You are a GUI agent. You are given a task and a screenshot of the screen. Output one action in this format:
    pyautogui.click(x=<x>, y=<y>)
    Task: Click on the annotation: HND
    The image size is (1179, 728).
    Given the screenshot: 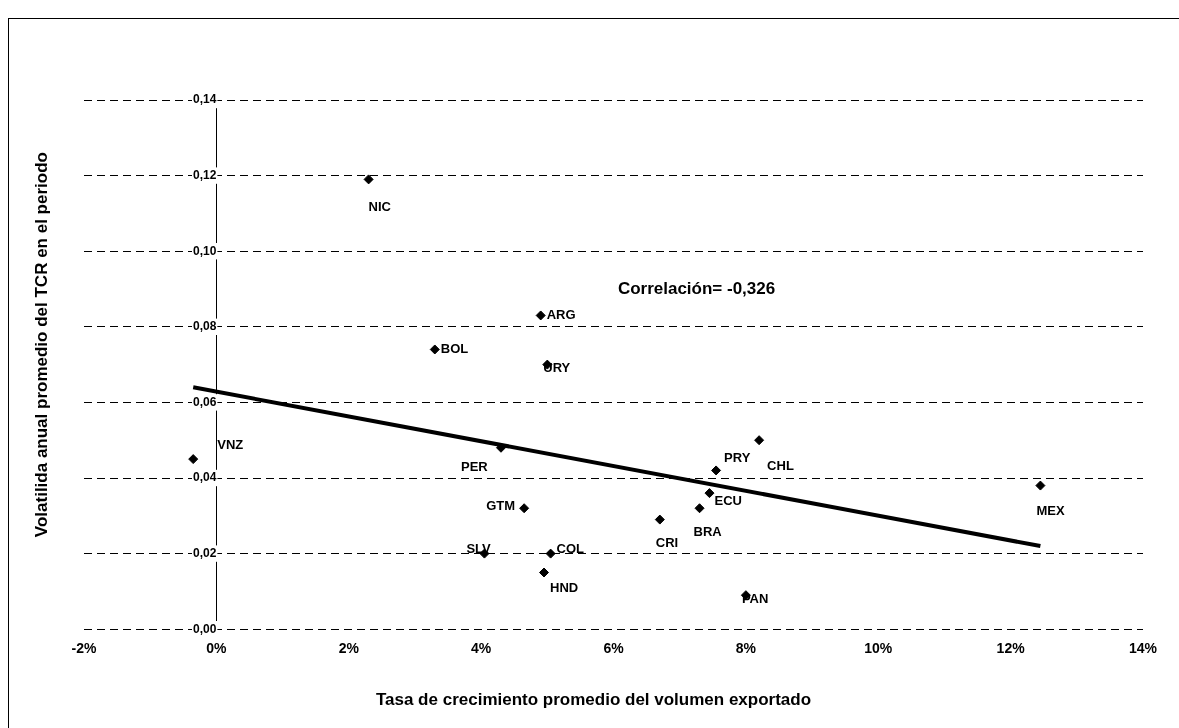 What is the action you would take?
    pyautogui.click(x=564, y=588)
    